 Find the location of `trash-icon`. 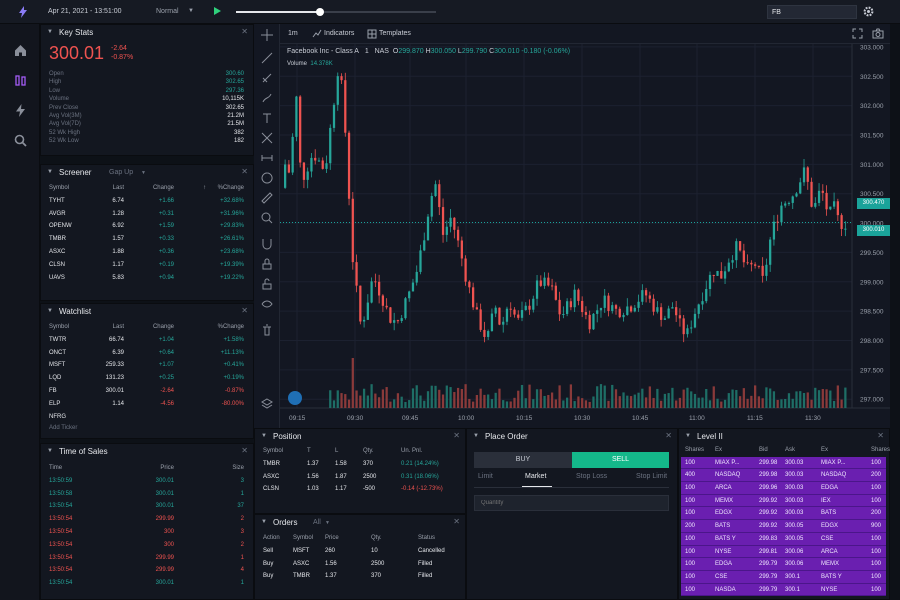

trash-icon is located at coordinates (267, 330).